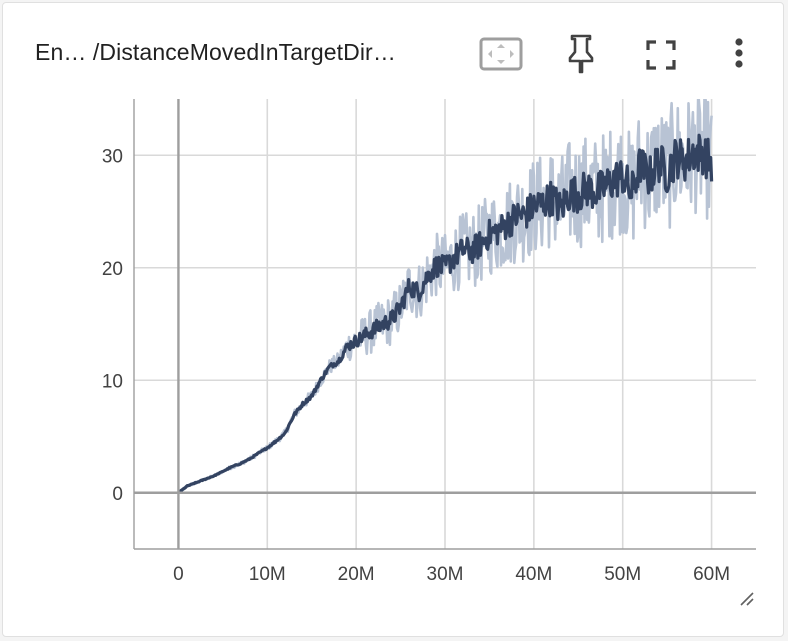  I want to click on x-tick-label: 10M, so click(267, 574).